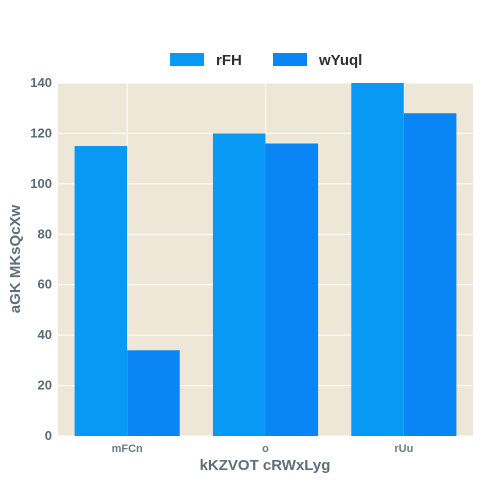  Describe the element at coordinates (48, 435) in the screenshot. I see `y-tick-label: 0` at that location.